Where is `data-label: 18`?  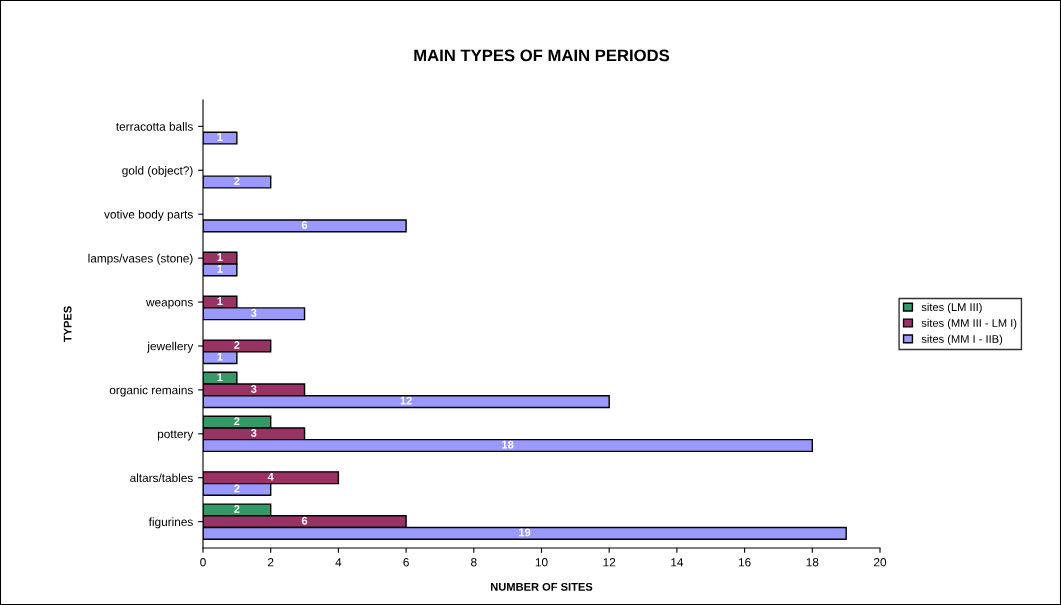 data-label: 18 is located at coordinates (508, 444).